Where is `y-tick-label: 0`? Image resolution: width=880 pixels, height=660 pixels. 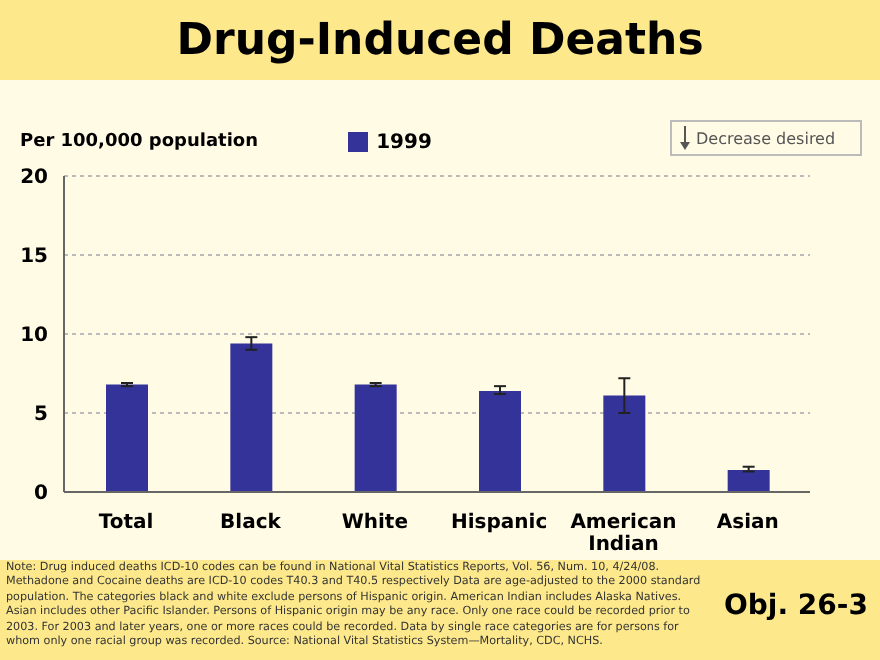
y-tick-label: 0 is located at coordinates (41, 494).